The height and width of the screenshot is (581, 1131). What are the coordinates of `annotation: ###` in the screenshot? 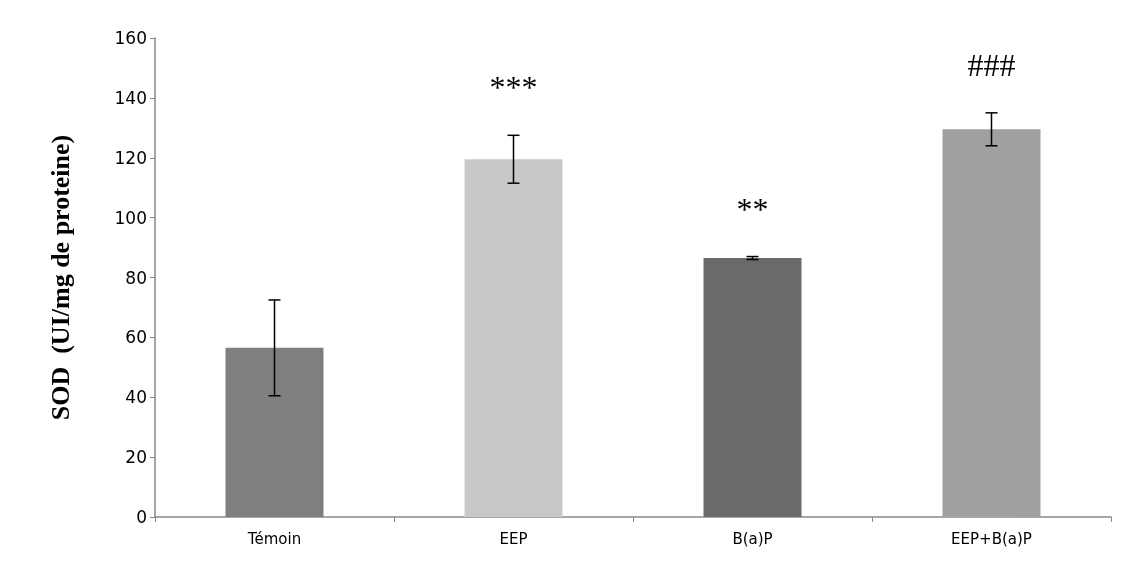 It's located at (991, 64).